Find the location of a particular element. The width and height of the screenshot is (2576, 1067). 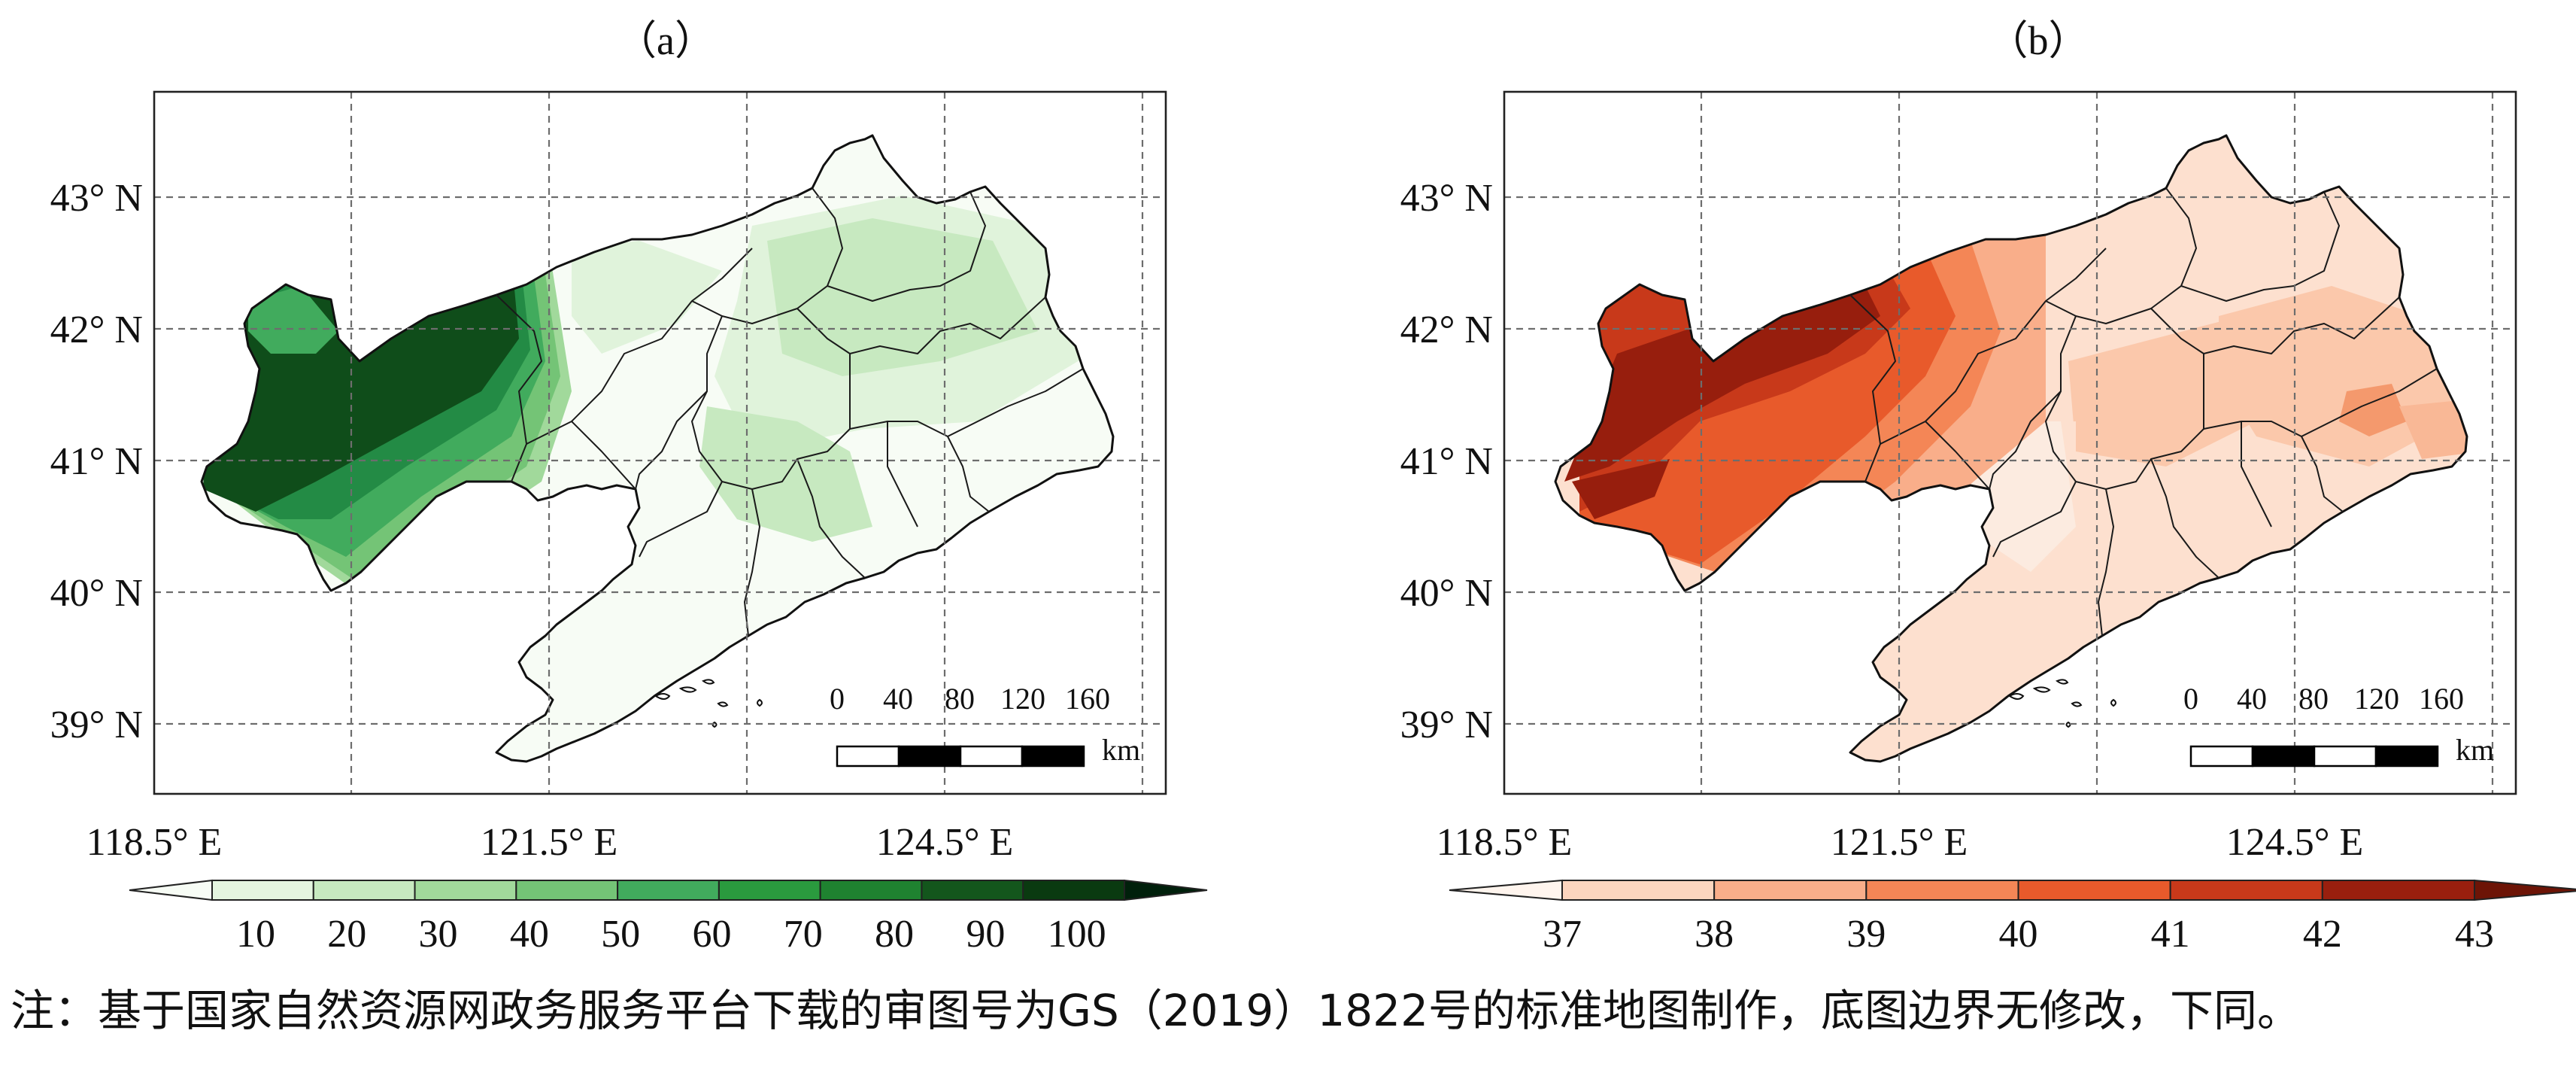

panel-a-sb-160: 160 is located at coordinates (1087, 699).